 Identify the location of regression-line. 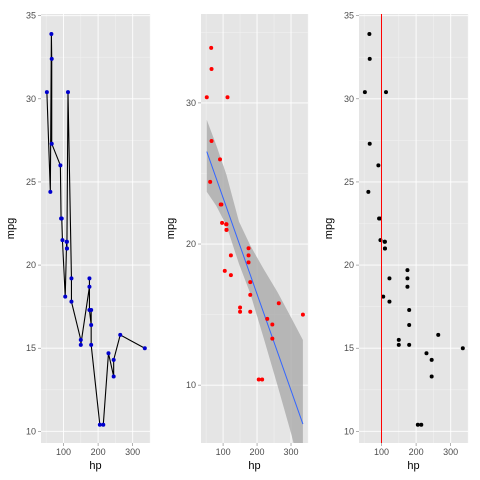
(255, 288).